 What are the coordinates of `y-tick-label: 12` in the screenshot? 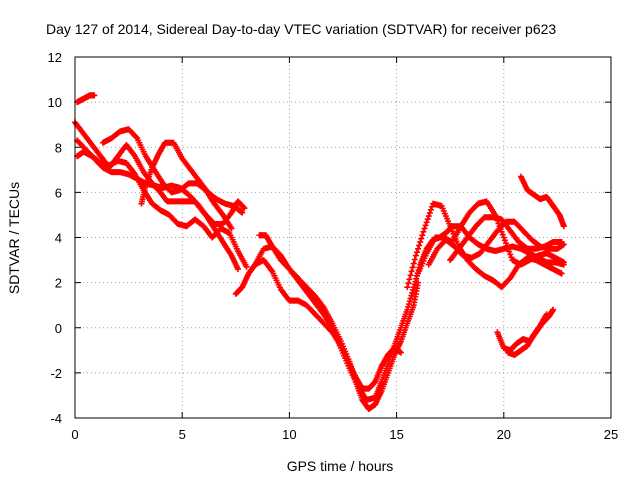 It's located at (55, 57).